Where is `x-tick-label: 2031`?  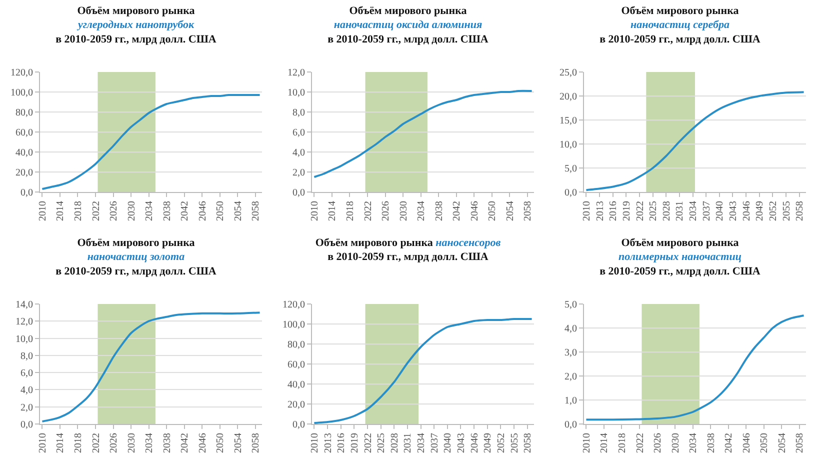 x-tick-label: 2031 is located at coordinates (408, 443).